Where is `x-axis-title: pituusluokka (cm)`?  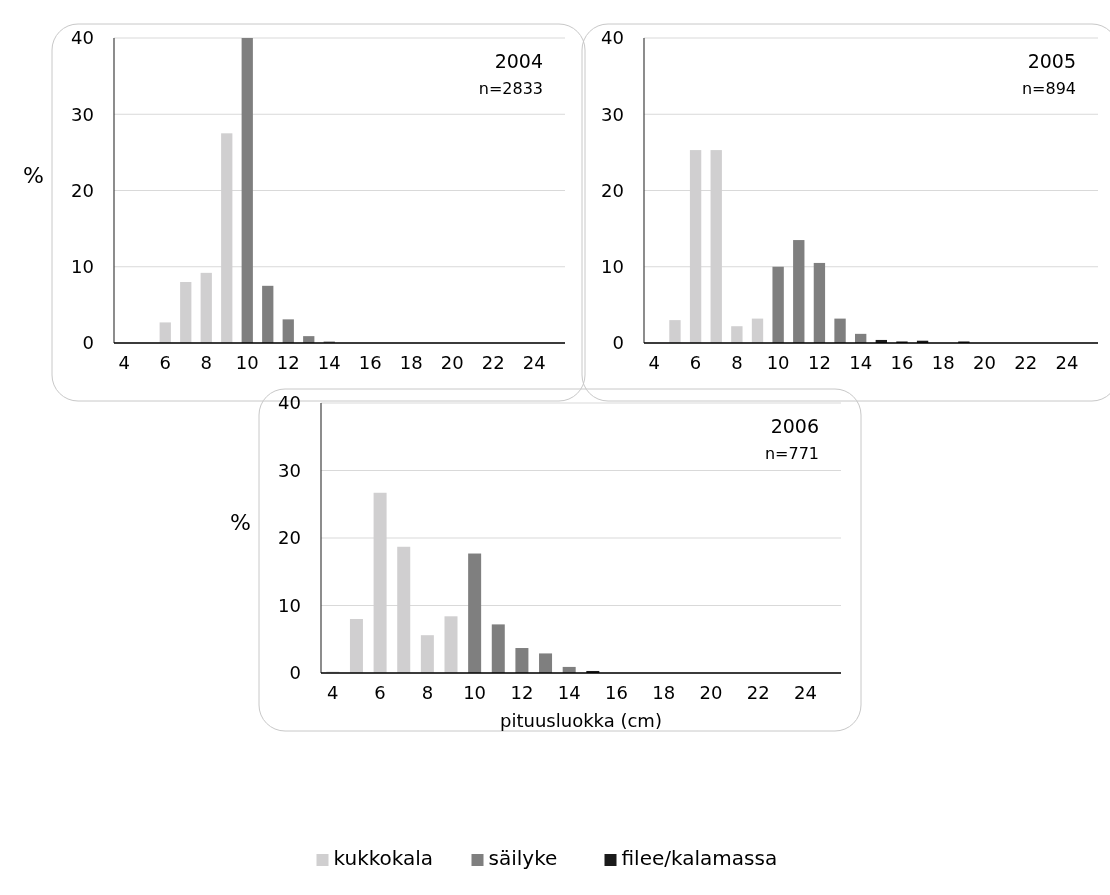
x-axis-title: pituusluokka (cm) is located at coordinates (581, 720).